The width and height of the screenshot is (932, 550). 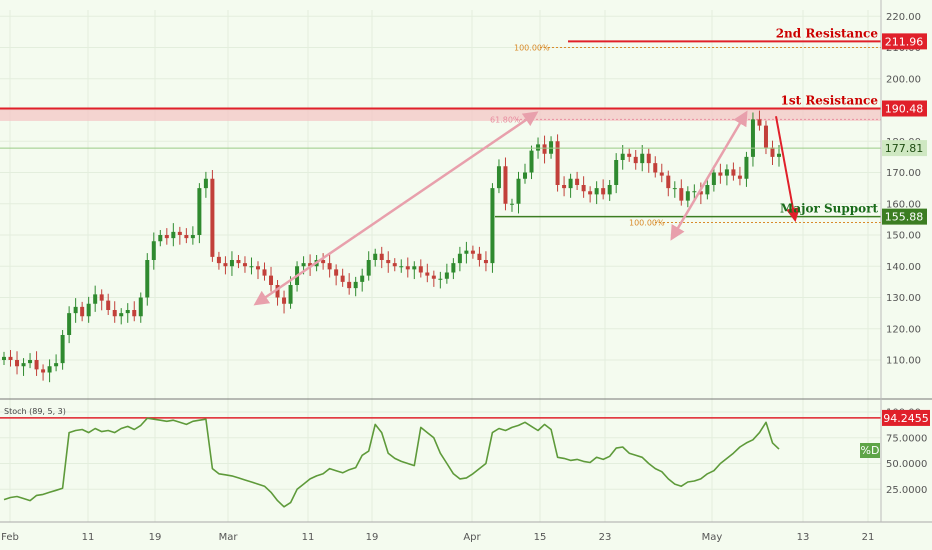 I want to click on y-tick-label: 150.00, so click(x=903, y=236).